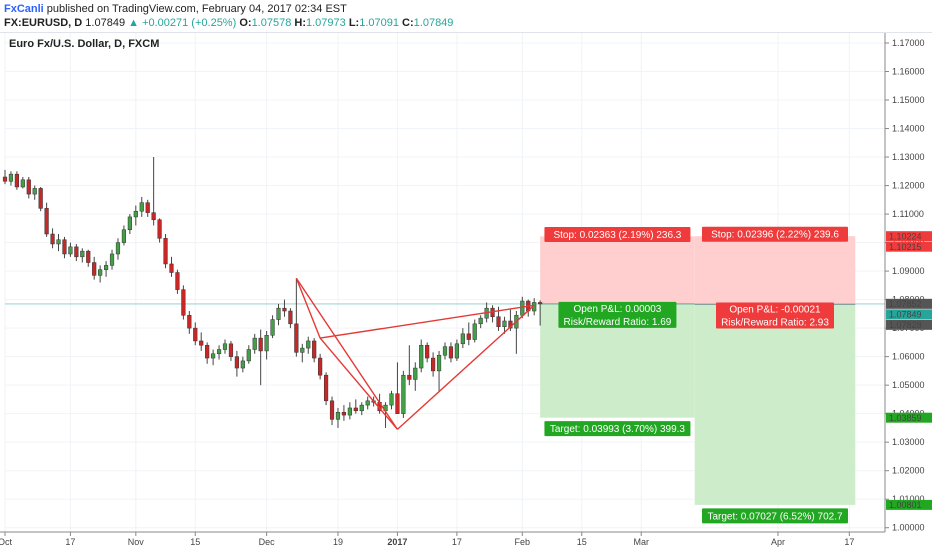  What do you see at coordinates (182, 23) in the screenshot?
I see `price-change: ▲ +0.00271 (+0.25%)` at bounding box center [182, 23].